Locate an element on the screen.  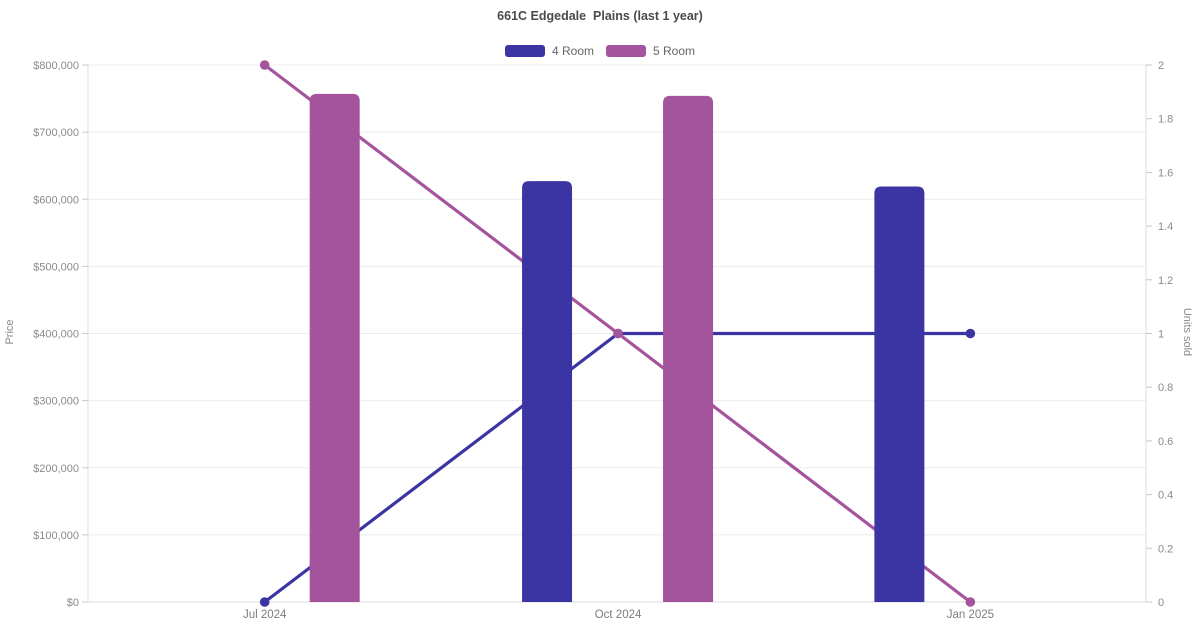
right-axis-tick-label: 1.4 is located at coordinates (1165, 227).